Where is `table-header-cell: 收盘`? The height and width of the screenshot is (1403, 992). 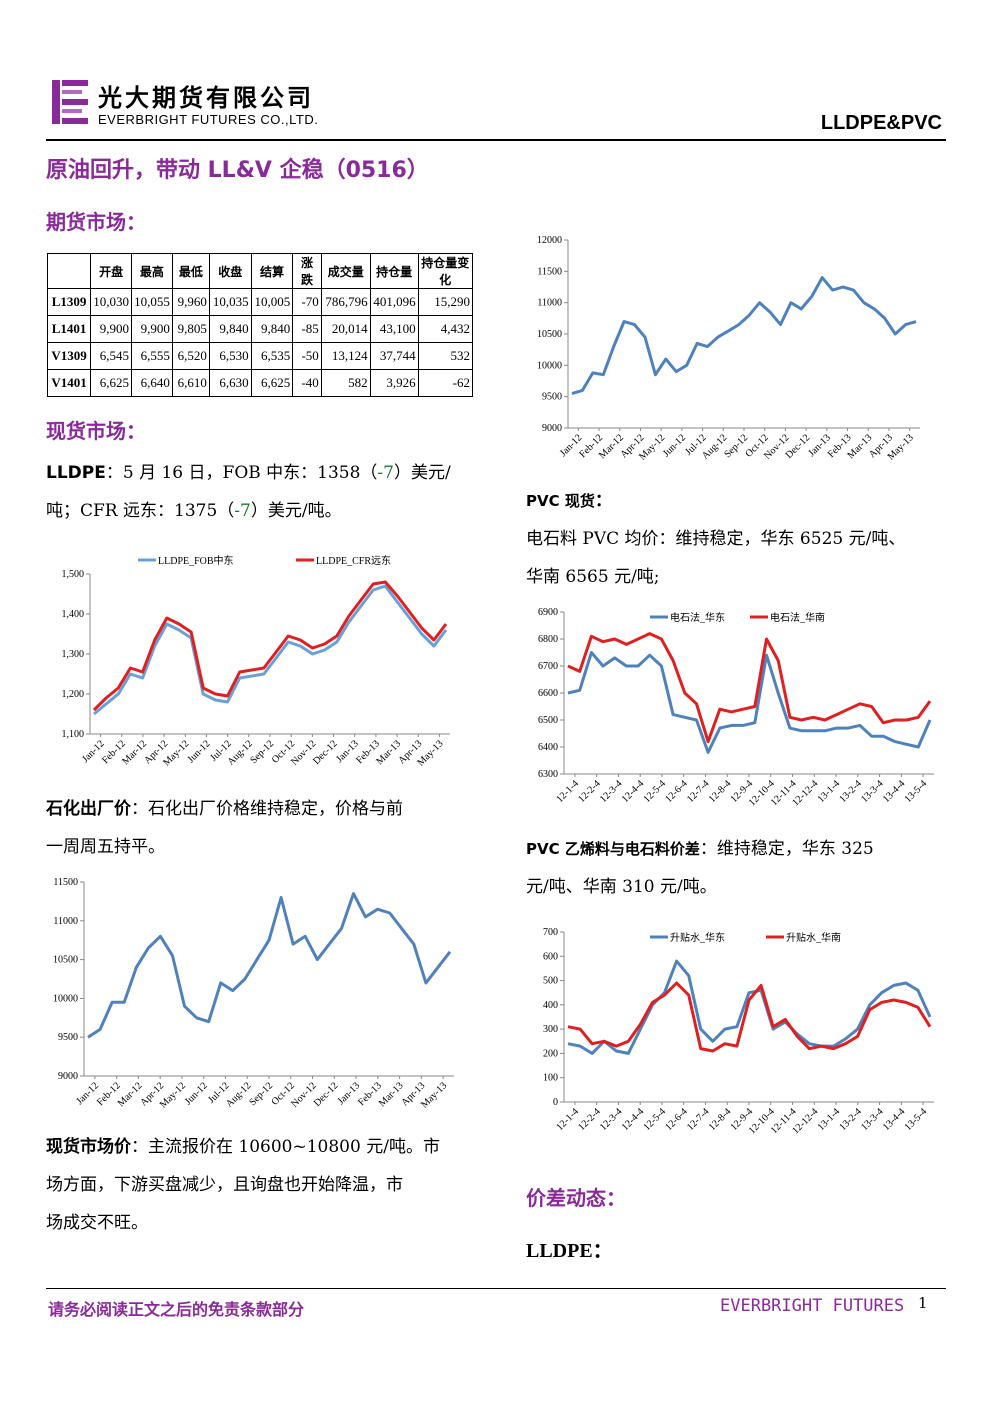
table-header-cell: 收盘 is located at coordinates (230, 271).